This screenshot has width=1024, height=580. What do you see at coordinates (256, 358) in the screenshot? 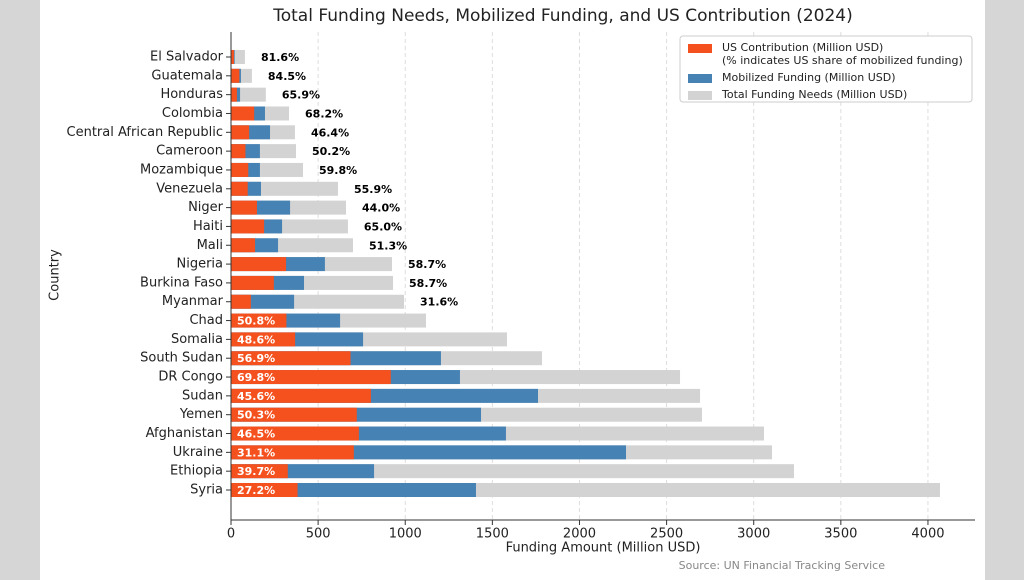
I see `share-label: 56.9%` at bounding box center [256, 358].